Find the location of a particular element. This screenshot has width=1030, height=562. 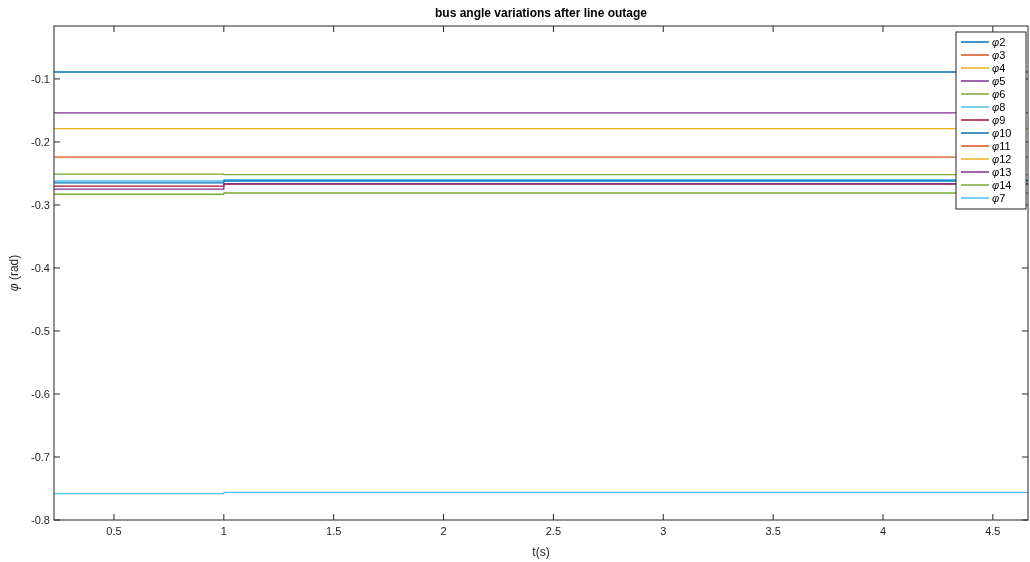

y-tick-label: -0.3 is located at coordinates (40, 204).